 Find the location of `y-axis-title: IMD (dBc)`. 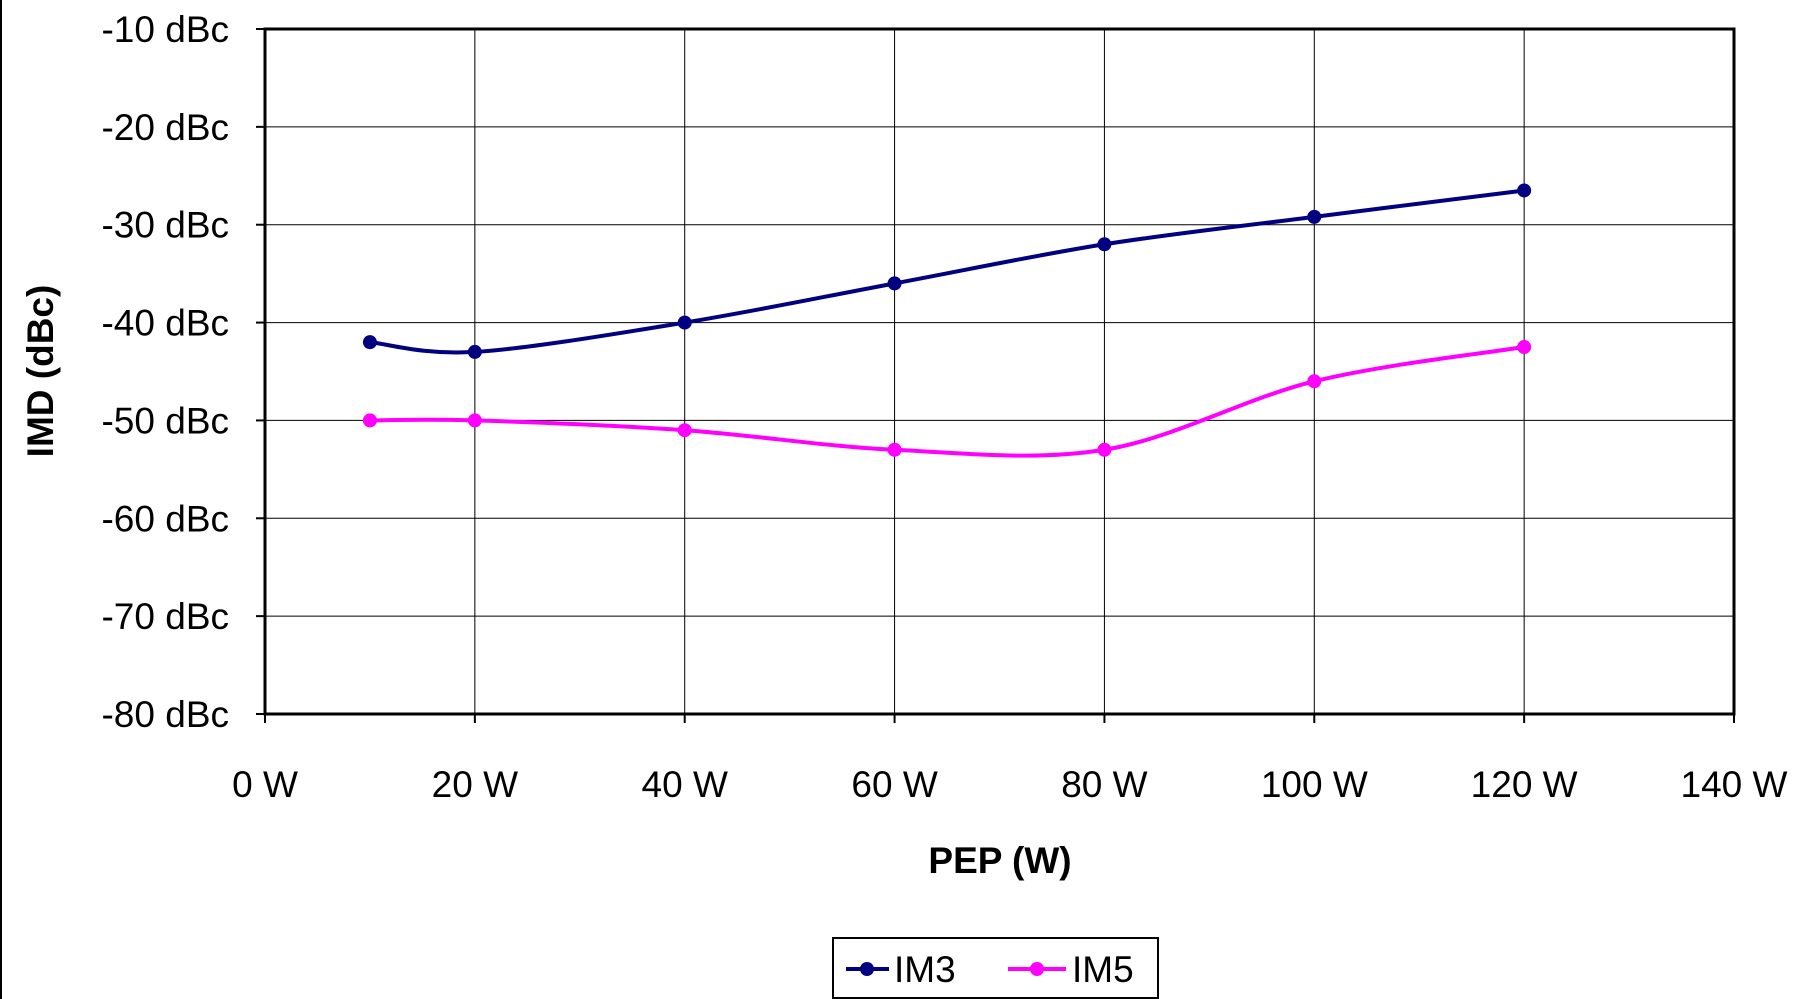

y-axis-title: IMD (dBc) is located at coordinates (40, 371).